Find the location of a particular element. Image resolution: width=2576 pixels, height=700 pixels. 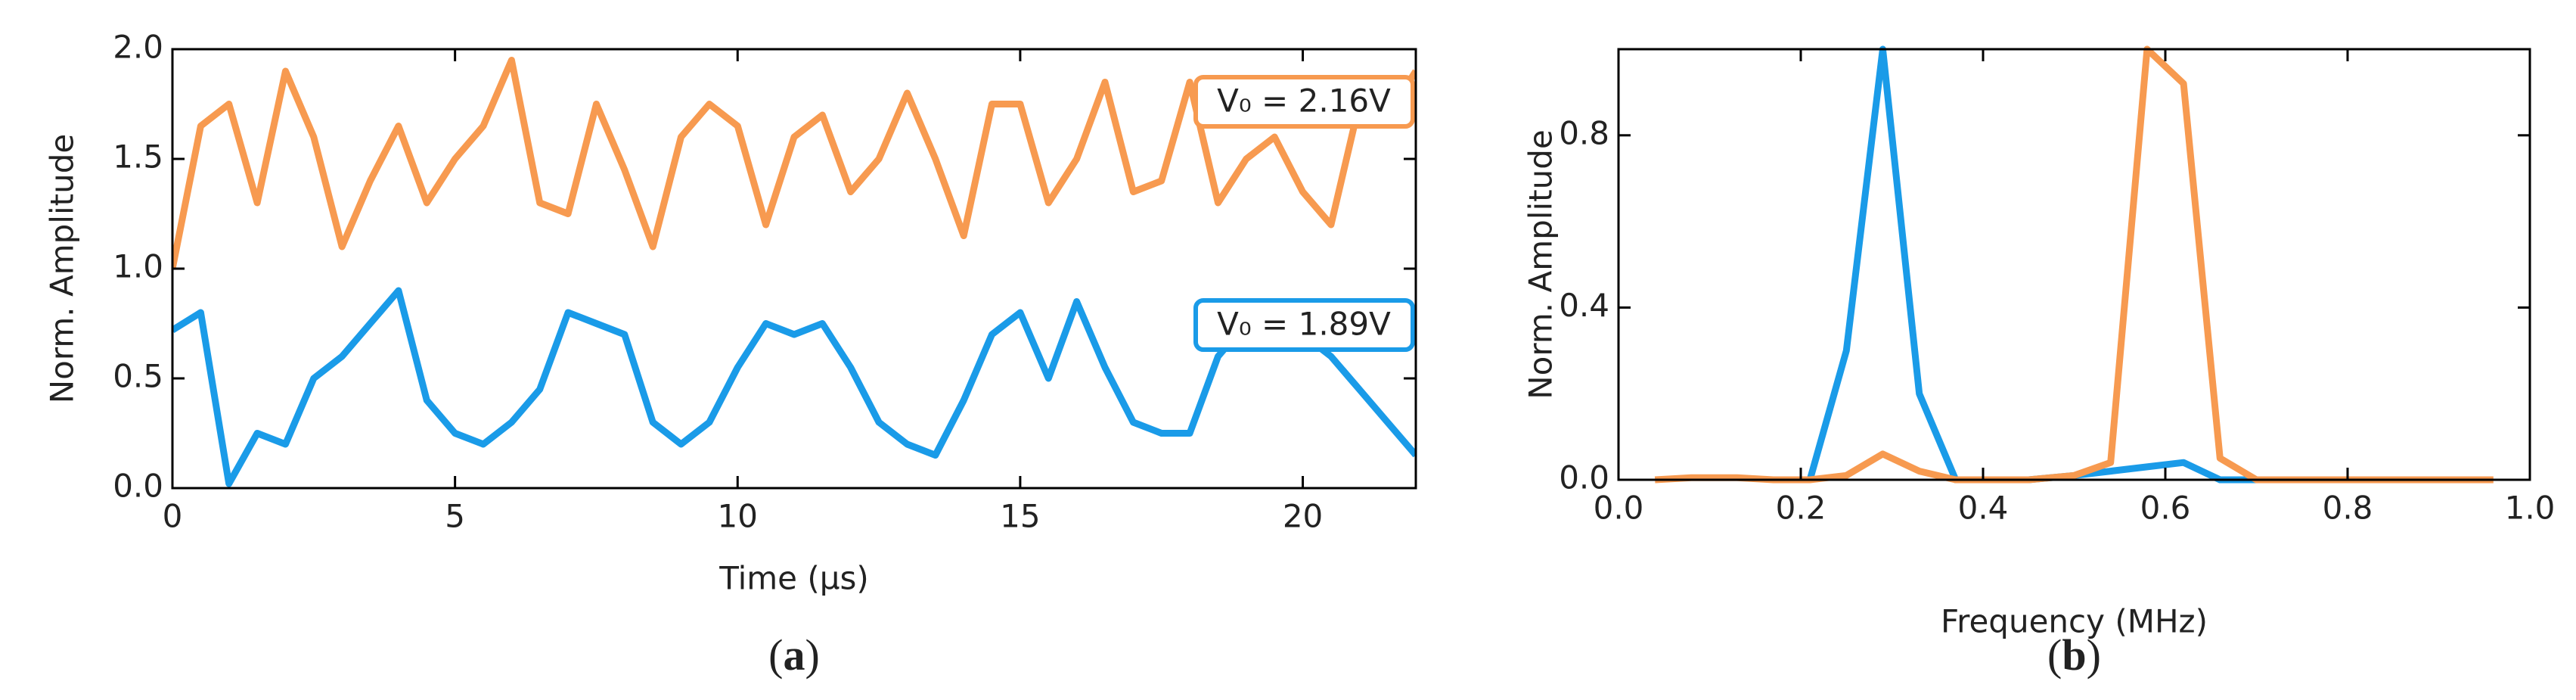

x-axis-label: Frequency (MHz) is located at coordinates (2074, 621).